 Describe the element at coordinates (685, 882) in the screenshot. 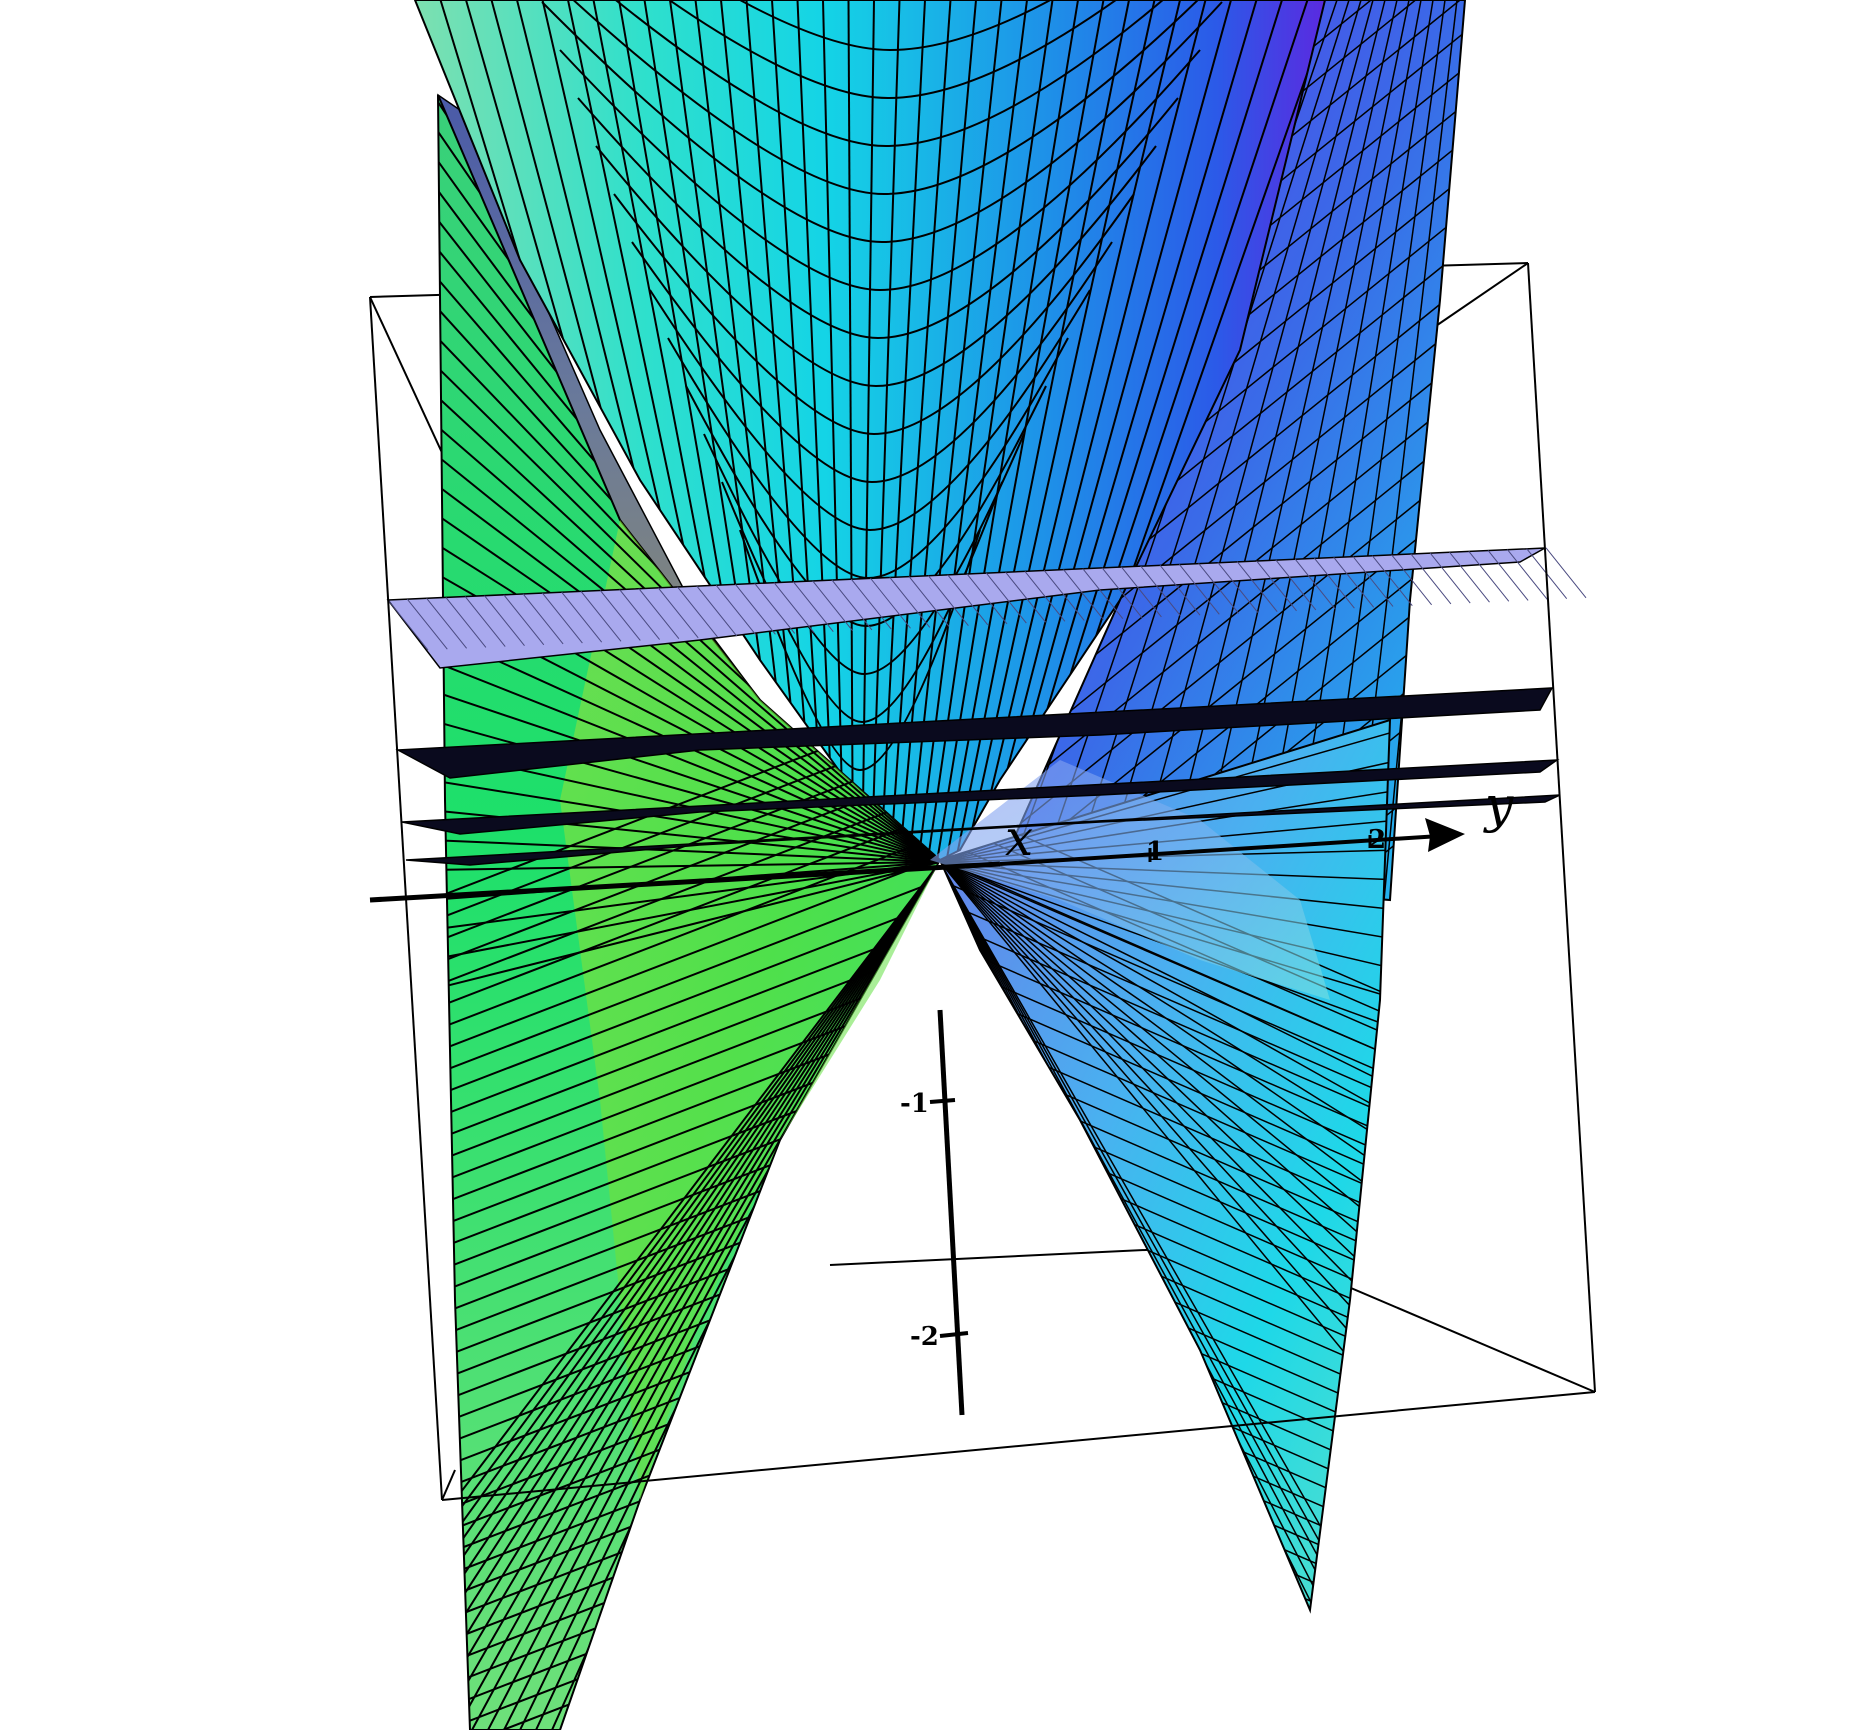

I see `x-axis-line` at that location.